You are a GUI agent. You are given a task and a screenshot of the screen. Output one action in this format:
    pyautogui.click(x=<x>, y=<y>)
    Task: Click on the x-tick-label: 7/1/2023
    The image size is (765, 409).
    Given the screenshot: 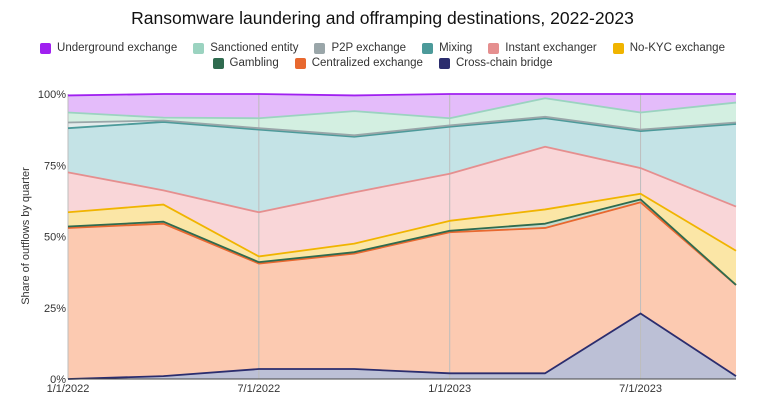 What is the action you would take?
    pyautogui.click(x=640, y=389)
    